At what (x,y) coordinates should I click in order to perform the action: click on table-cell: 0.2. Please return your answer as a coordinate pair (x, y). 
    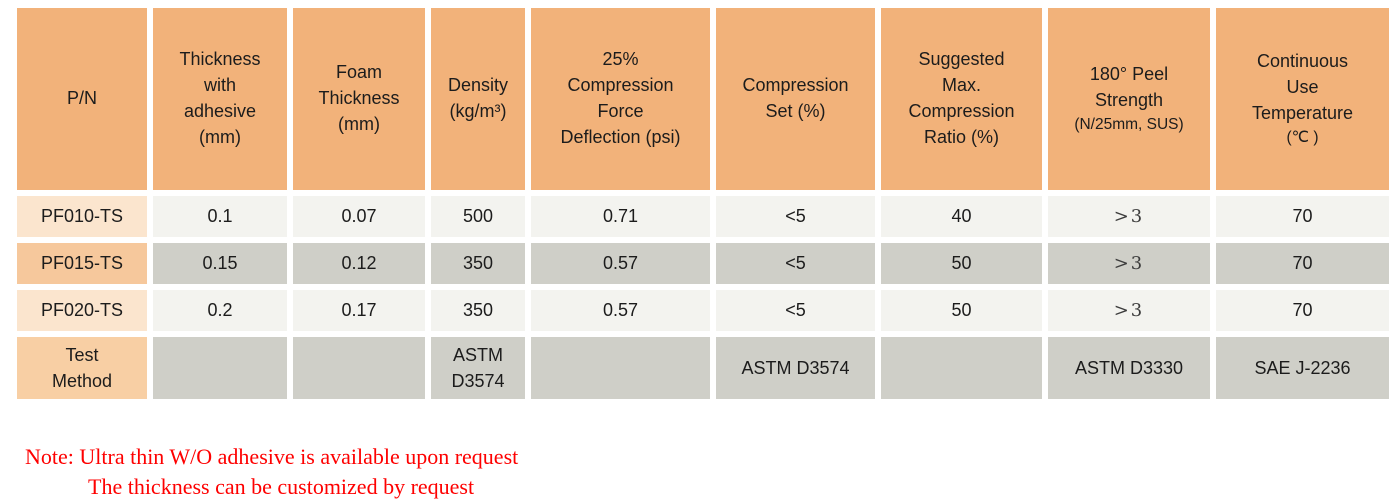
    Looking at the image, I should click on (220, 310).